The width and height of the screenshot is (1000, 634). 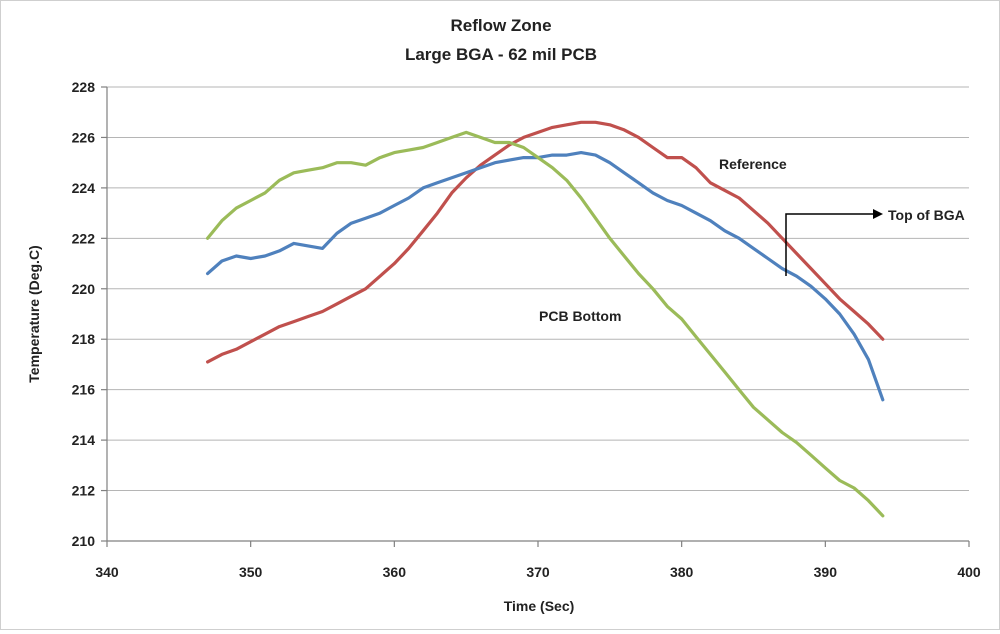 What do you see at coordinates (34, 313) in the screenshot?
I see `y-axis-label: Temperature (Deg.C)` at bounding box center [34, 313].